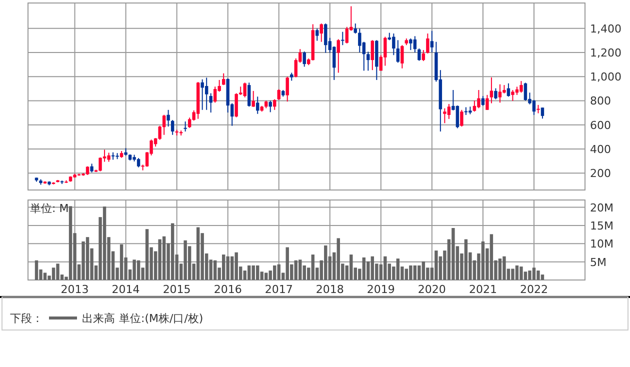  Describe the element at coordinates (602, 207) in the screenshot. I see `y-tick-label: 20M` at that location.